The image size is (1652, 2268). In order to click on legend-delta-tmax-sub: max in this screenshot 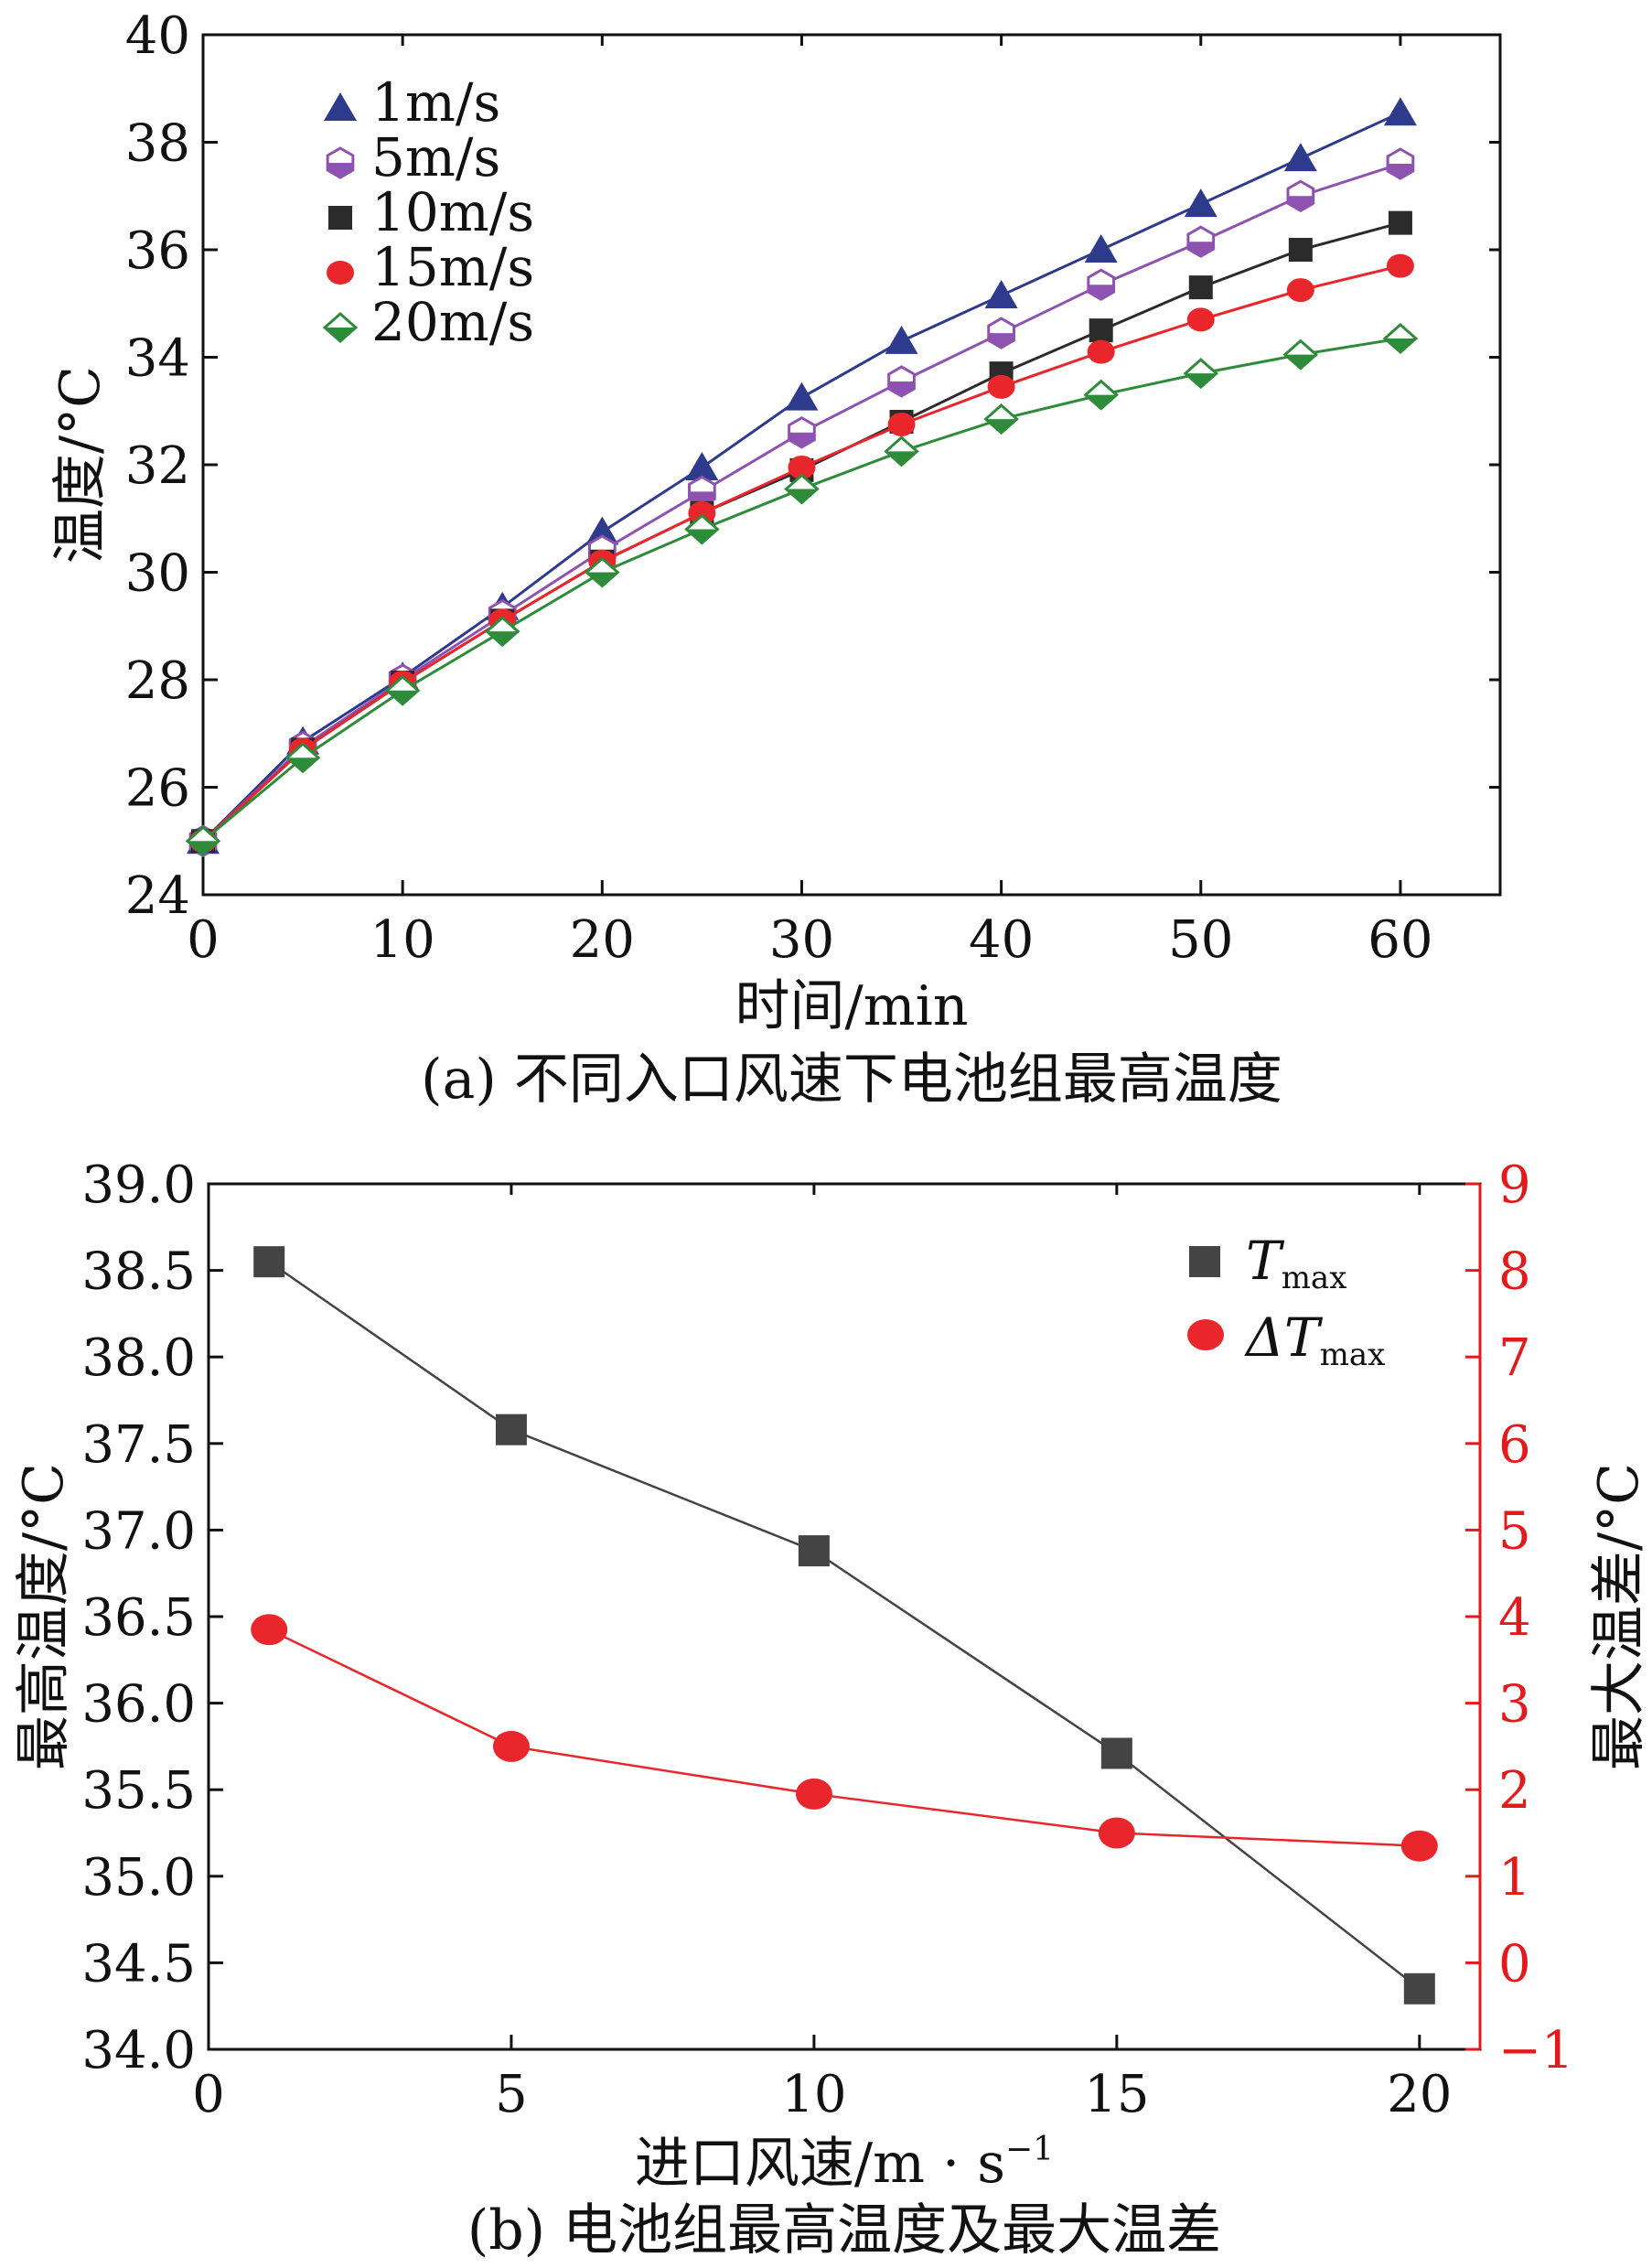, I will do `click(1353, 1355)`.